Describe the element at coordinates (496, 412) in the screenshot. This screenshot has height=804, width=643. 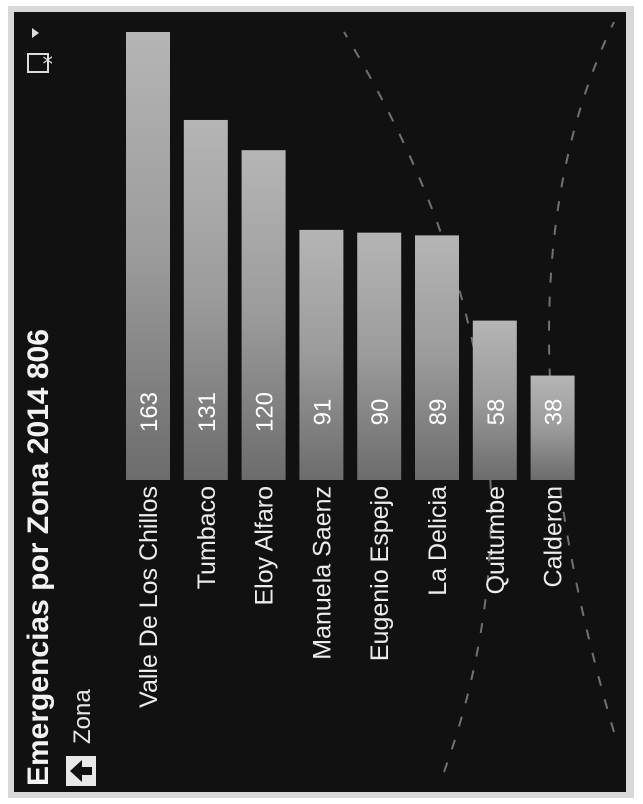
I see `data-label: 58` at that location.